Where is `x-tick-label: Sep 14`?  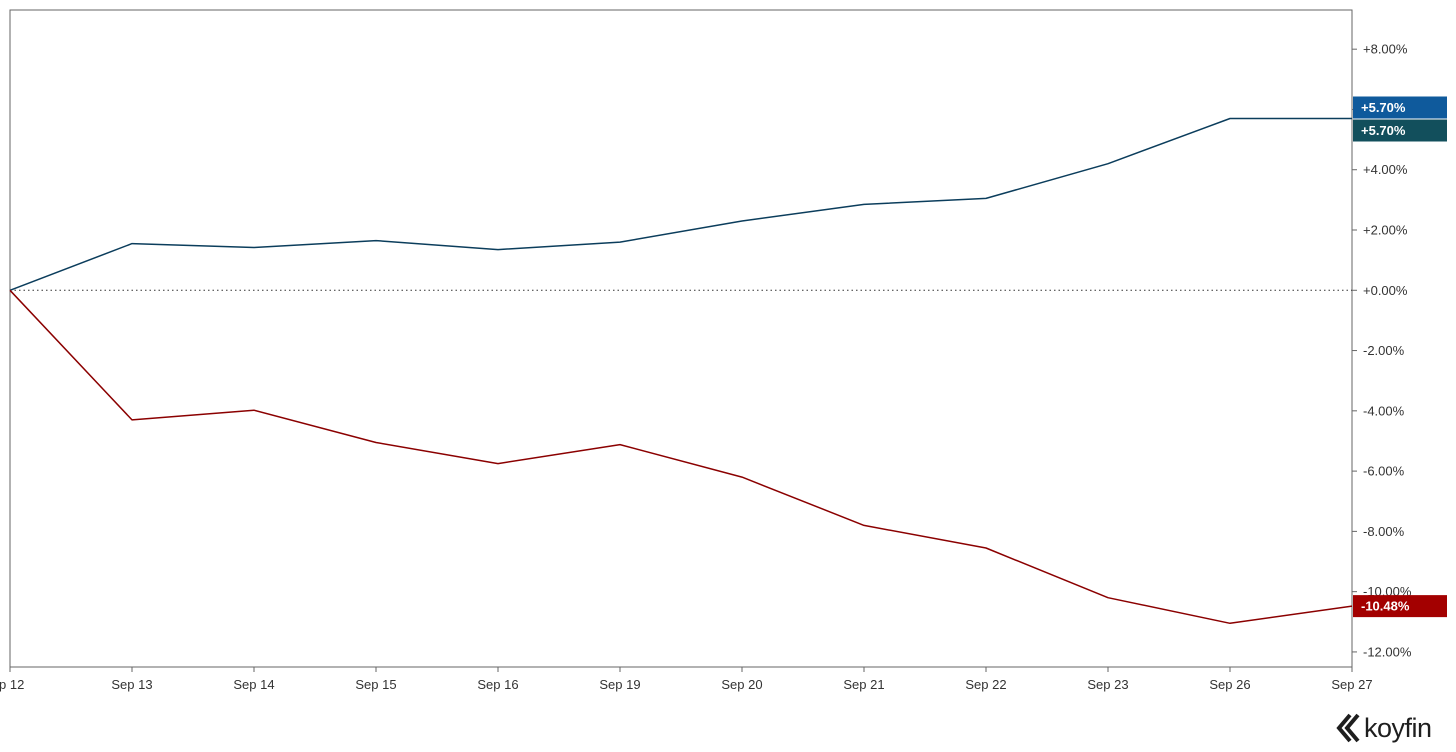
x-tick-label: Sep 14 is located at coordinates (253, 684).